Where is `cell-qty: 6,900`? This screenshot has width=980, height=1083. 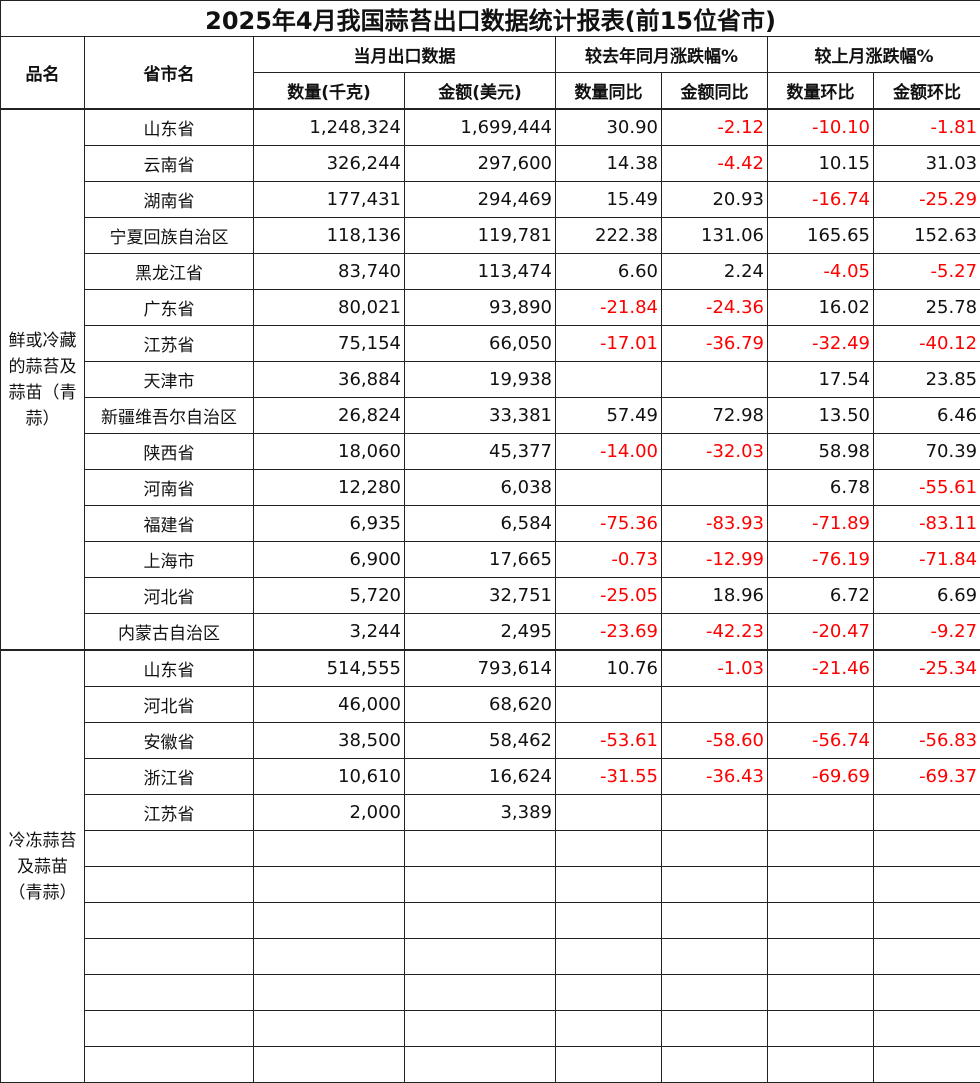 cell-qty: 6,900 is located at coordinates (329, 560).